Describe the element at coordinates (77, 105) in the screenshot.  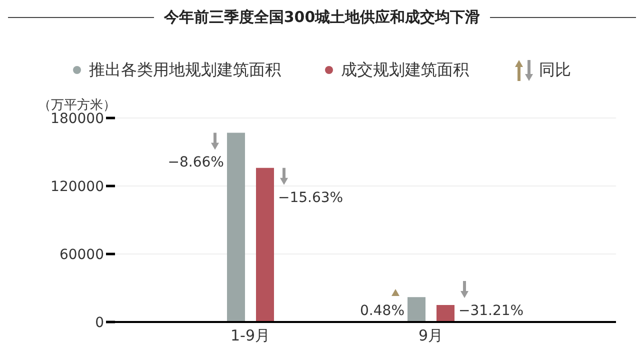
I see `y-axis-title: （万平方米）` at that location.